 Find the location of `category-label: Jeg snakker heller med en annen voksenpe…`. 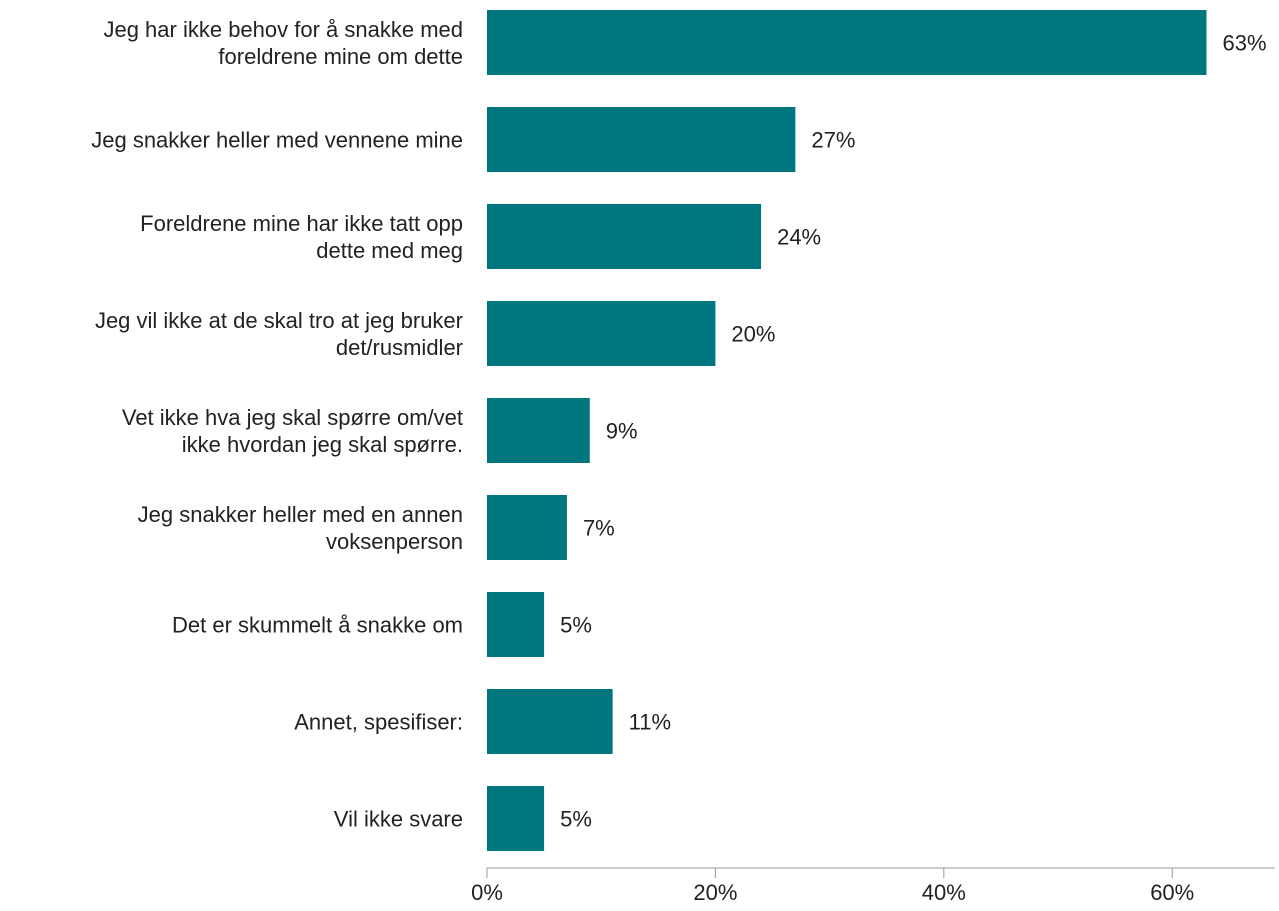

category-label: Jeg snakker heller med en annen voksenpe… is located at coordinates (300, 527).